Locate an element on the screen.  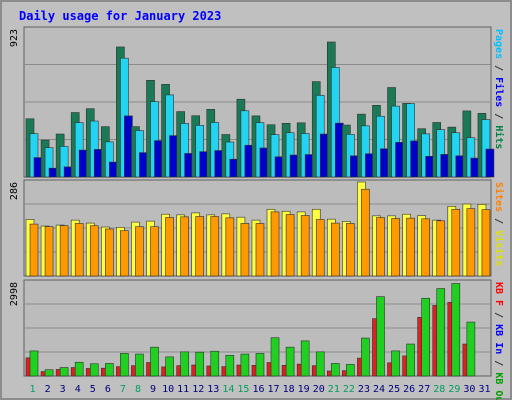
x-tick-label-23: 23 is located at coordinates (364, 389).